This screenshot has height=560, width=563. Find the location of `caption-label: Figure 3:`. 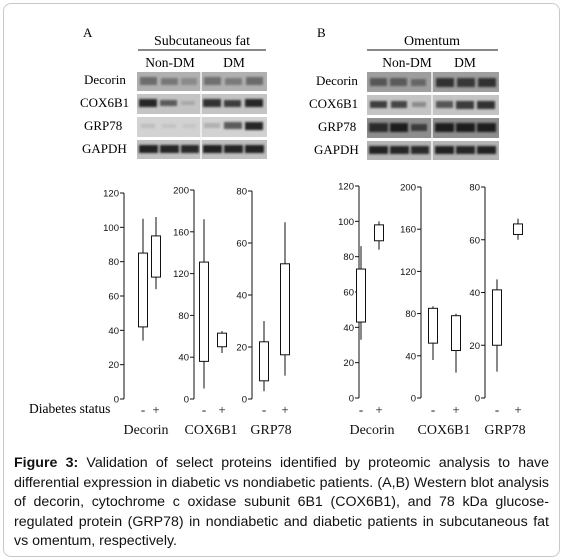

caption-label: Figure 3: is located at coordinates (46, 463).